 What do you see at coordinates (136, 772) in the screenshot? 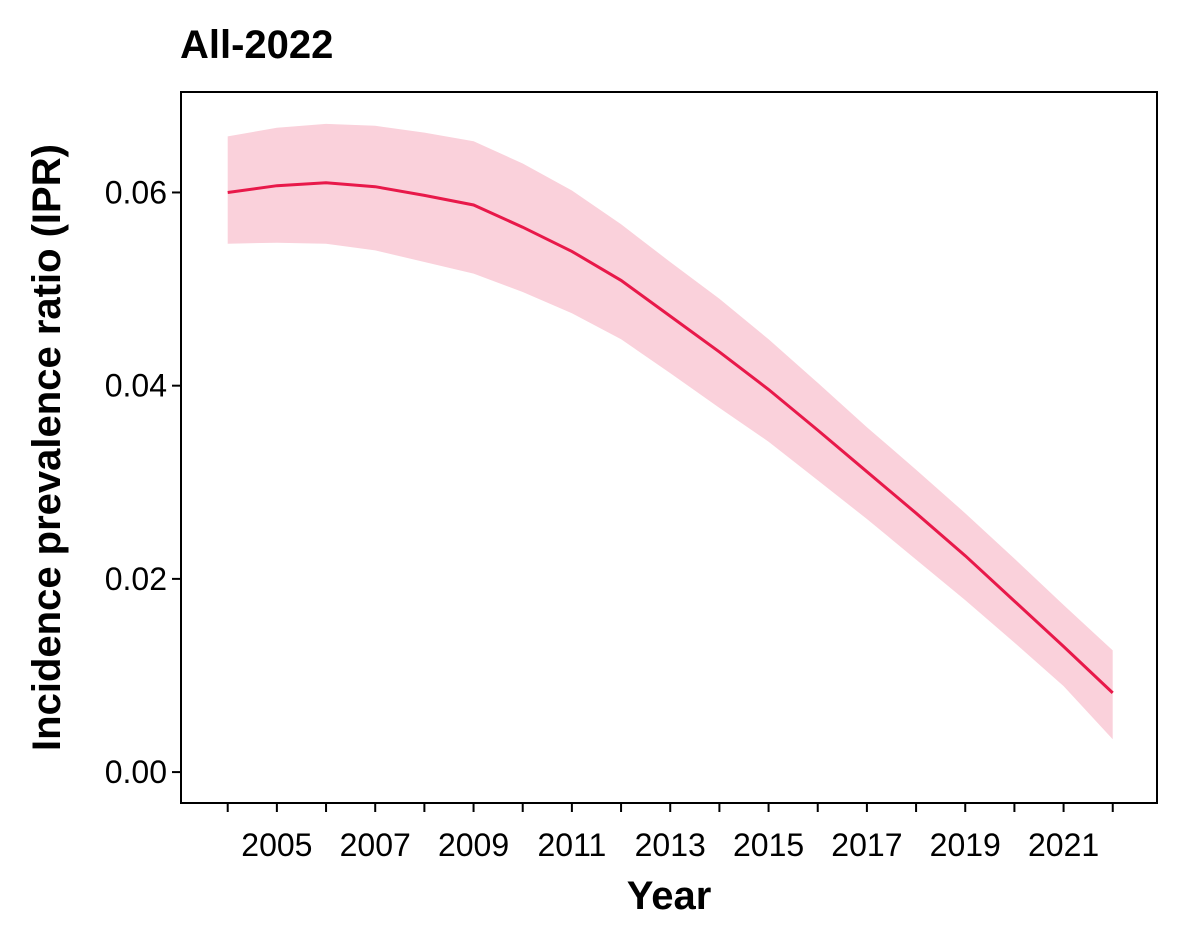
I see `y-tick-label: 0.00` at bounding box center [136, 772].